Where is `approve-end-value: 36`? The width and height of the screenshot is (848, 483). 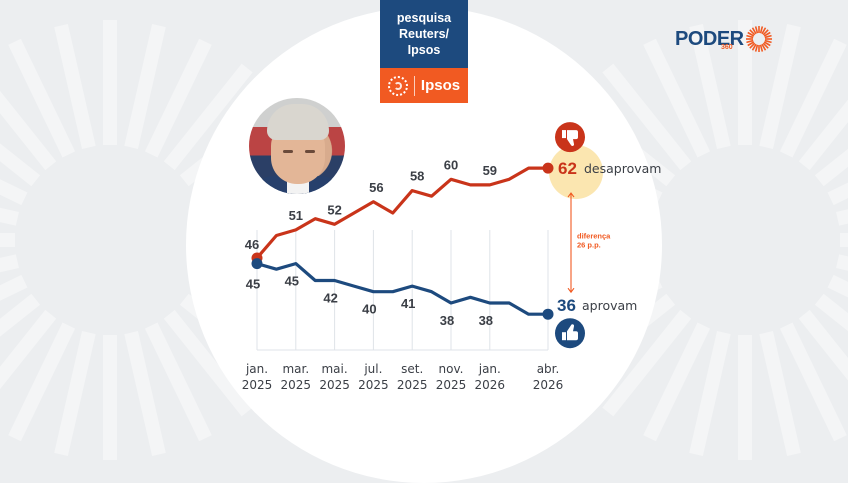 approve-end-value: 36 is located at coordinates (566, 305).